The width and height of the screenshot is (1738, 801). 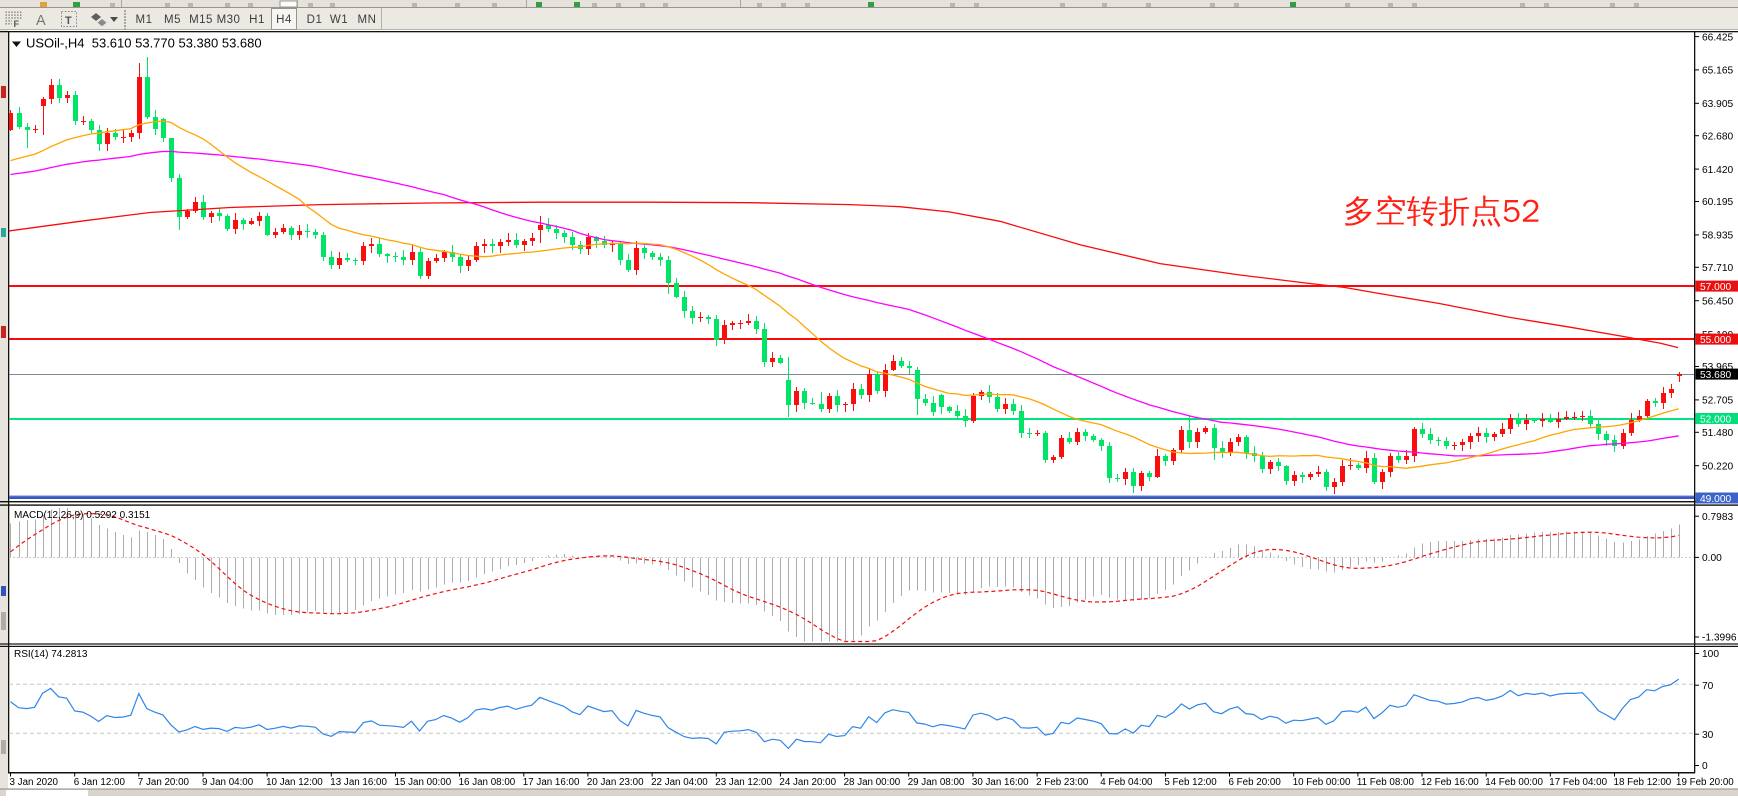 I want to click on svg-text: 17 Jan 16:00, so click(x=551, y=782).